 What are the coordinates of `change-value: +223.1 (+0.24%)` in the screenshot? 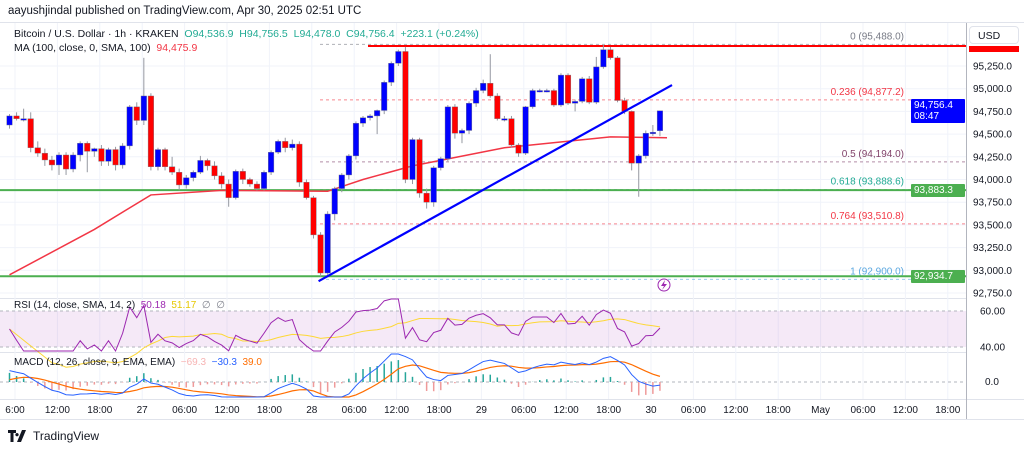 It's located at (439, 34).